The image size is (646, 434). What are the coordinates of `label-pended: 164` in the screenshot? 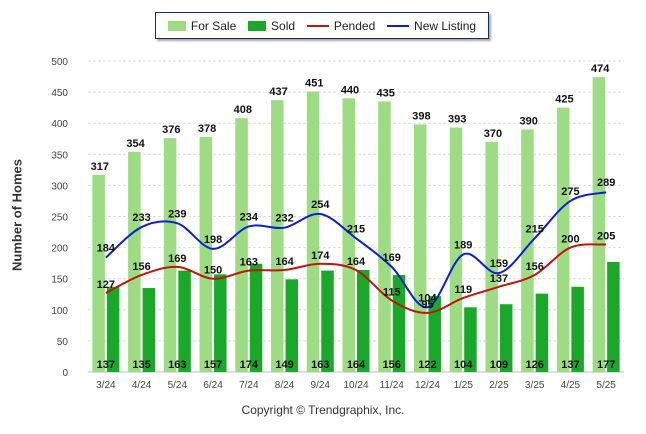 It's located at (356, 262).